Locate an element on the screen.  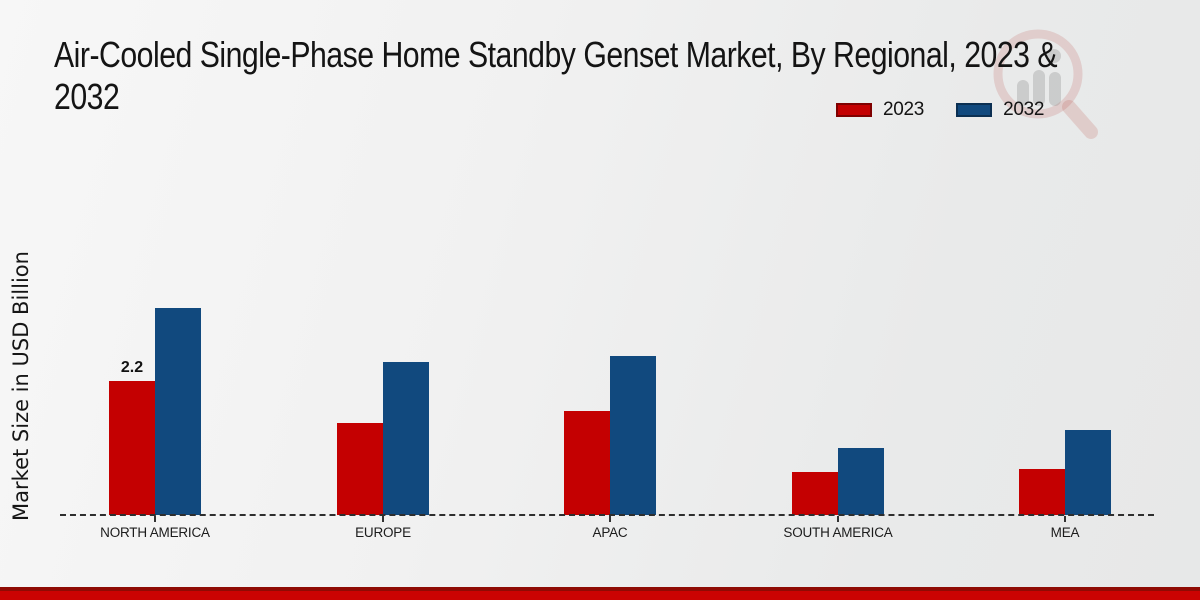
legend-item-2023: 2023 is located at coordinates (880, 110).